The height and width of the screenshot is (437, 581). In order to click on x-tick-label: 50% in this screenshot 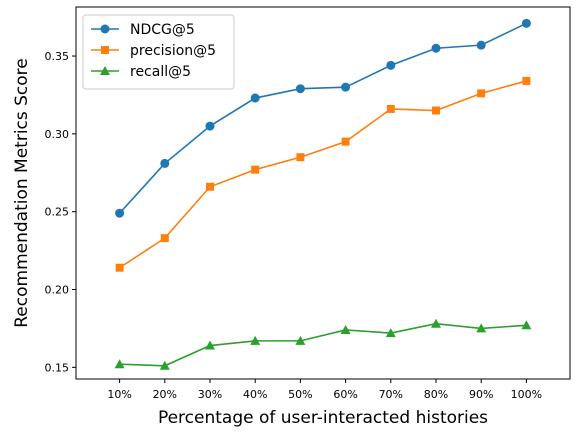, I will do `click(300, 394)`.